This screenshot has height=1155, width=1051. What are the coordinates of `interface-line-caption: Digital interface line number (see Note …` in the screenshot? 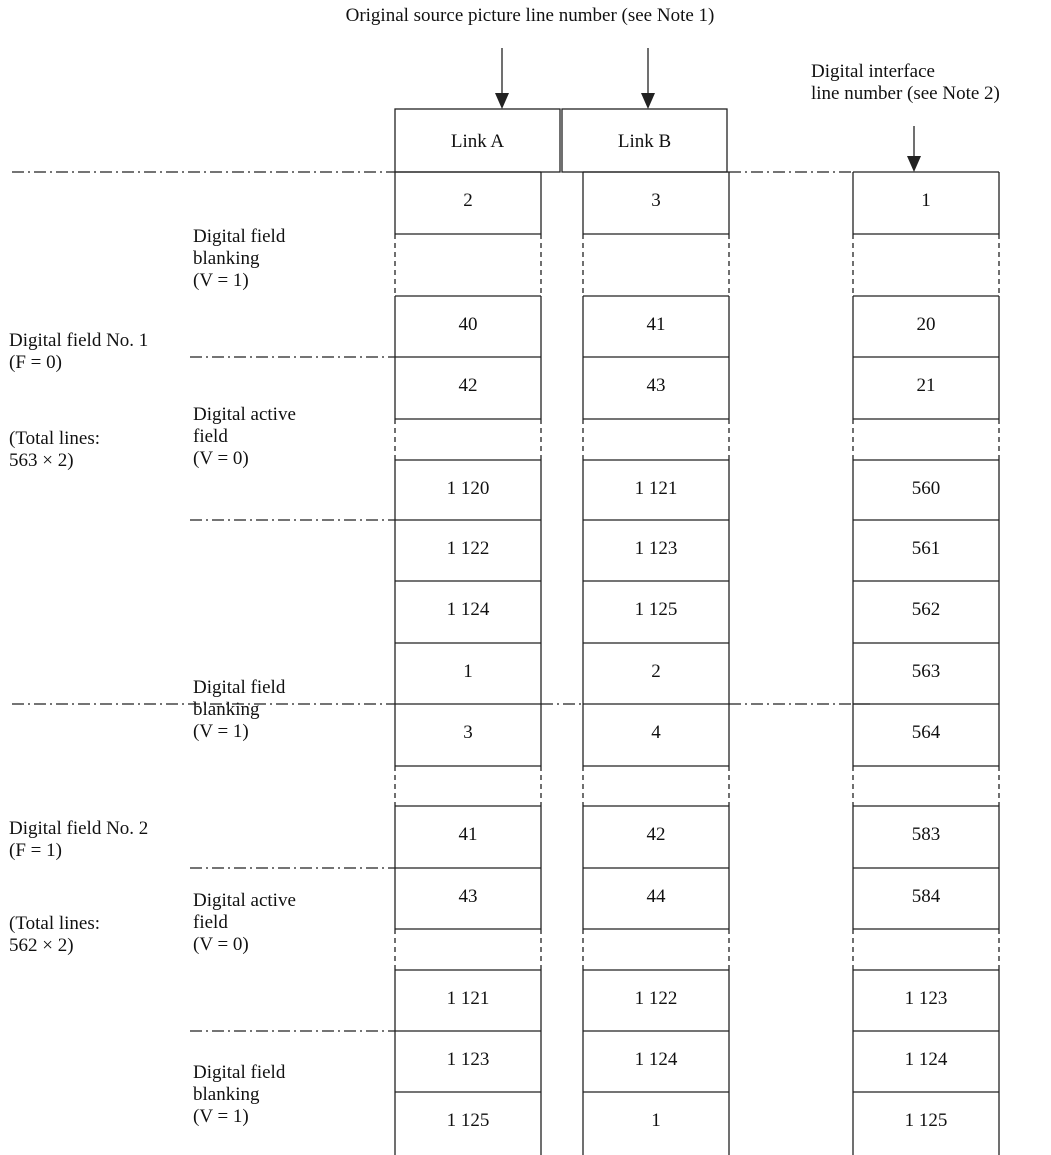 It's located at (905, 83).